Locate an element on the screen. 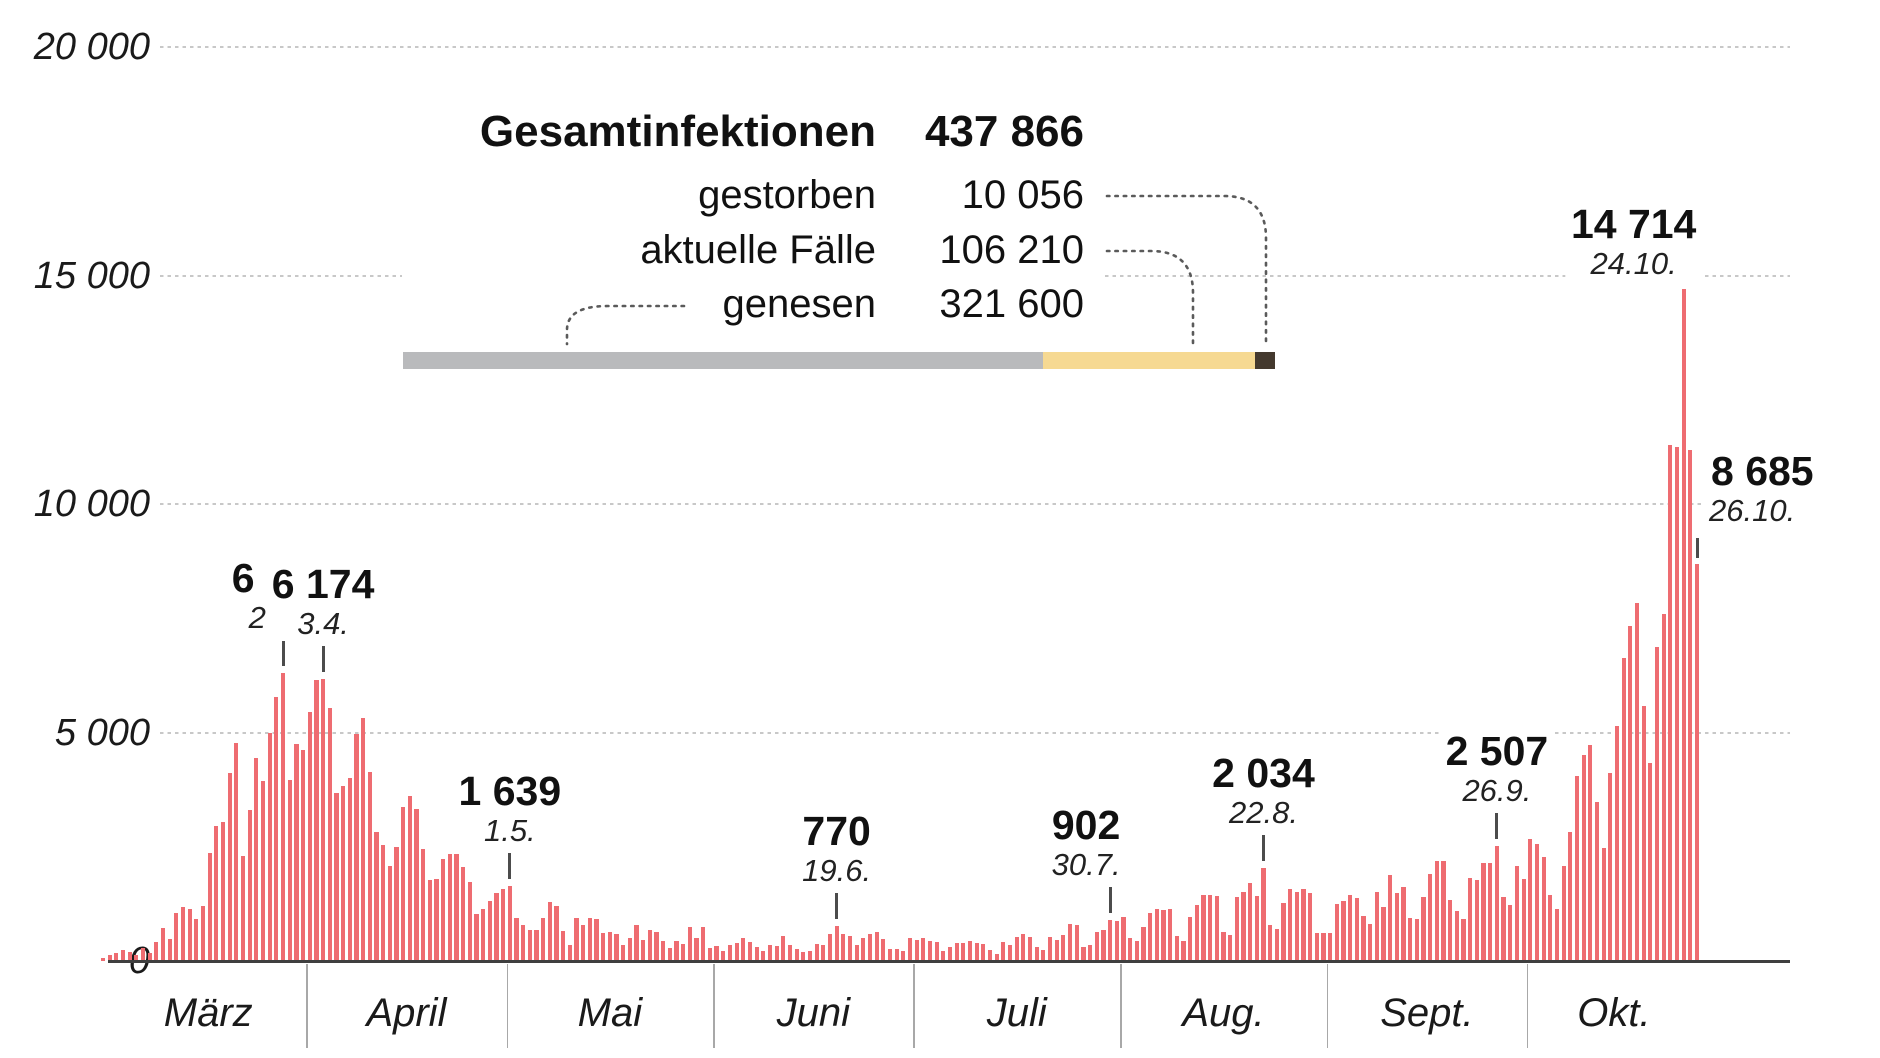 The width and height of the screenshot is (1880, 1058). annotation-value: 2 507 is located at coordinates (1497, 751).